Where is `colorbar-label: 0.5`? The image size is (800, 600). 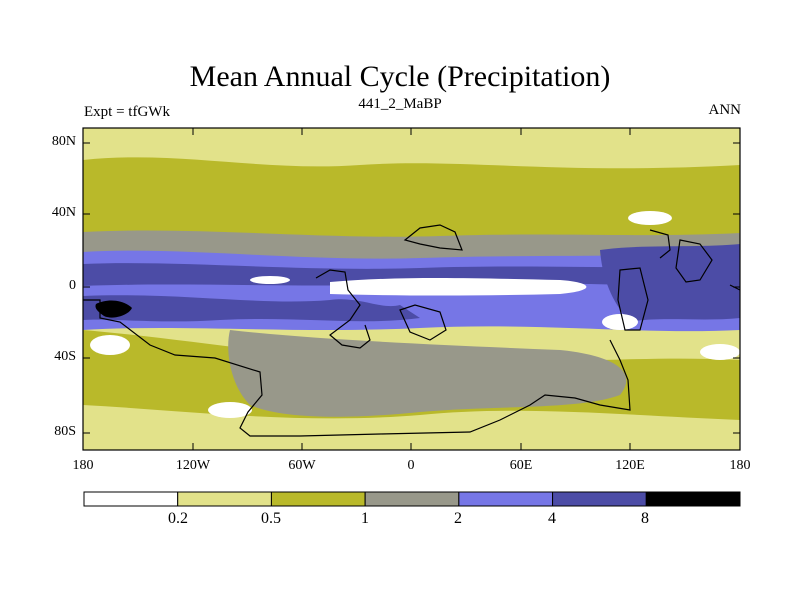
colorbar-label: 0.5 is located at coordinates (271, 518).